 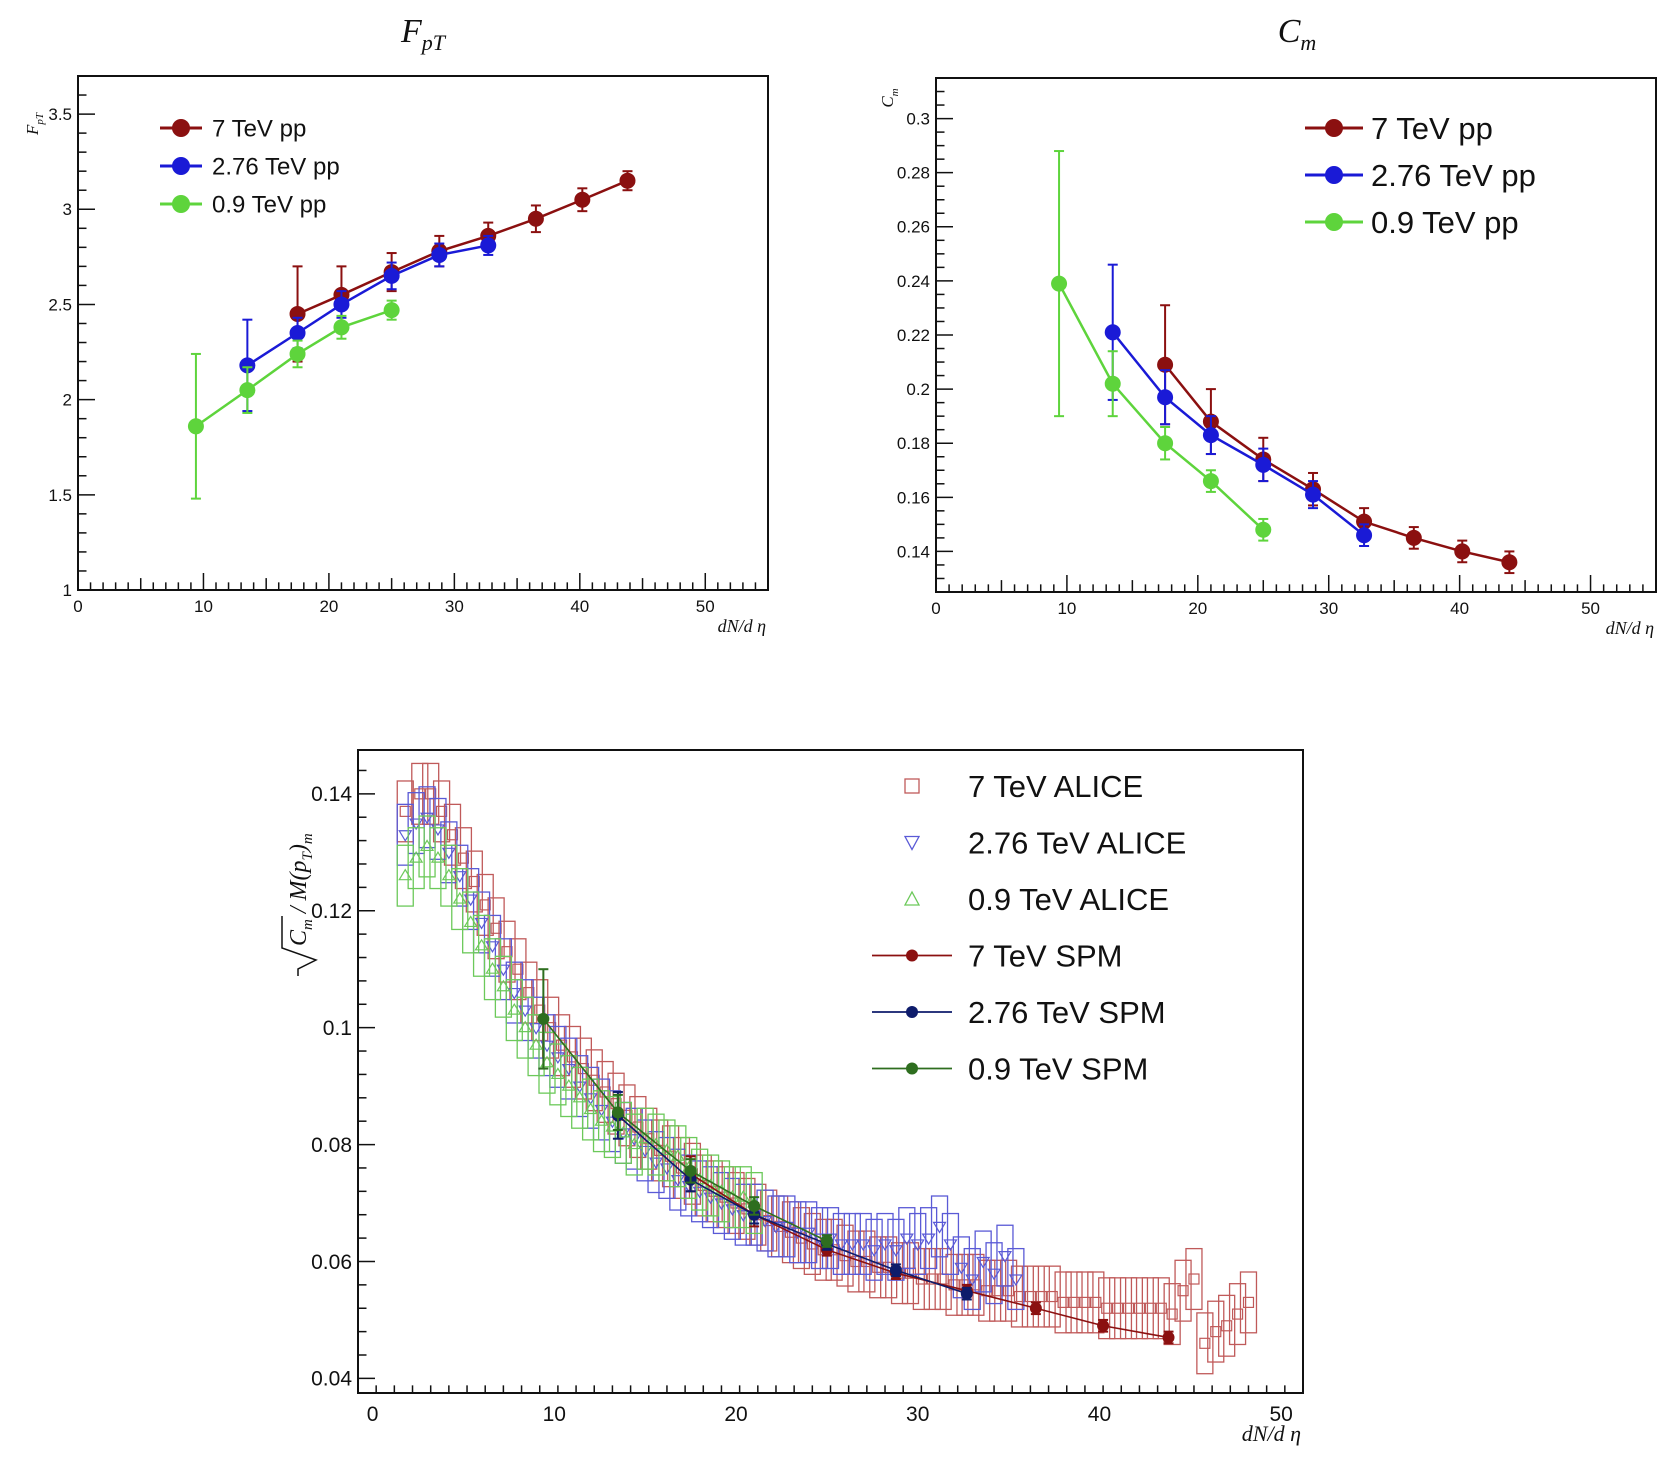 I want to click on spm-series-1-point, so click(x=966, y=1293).